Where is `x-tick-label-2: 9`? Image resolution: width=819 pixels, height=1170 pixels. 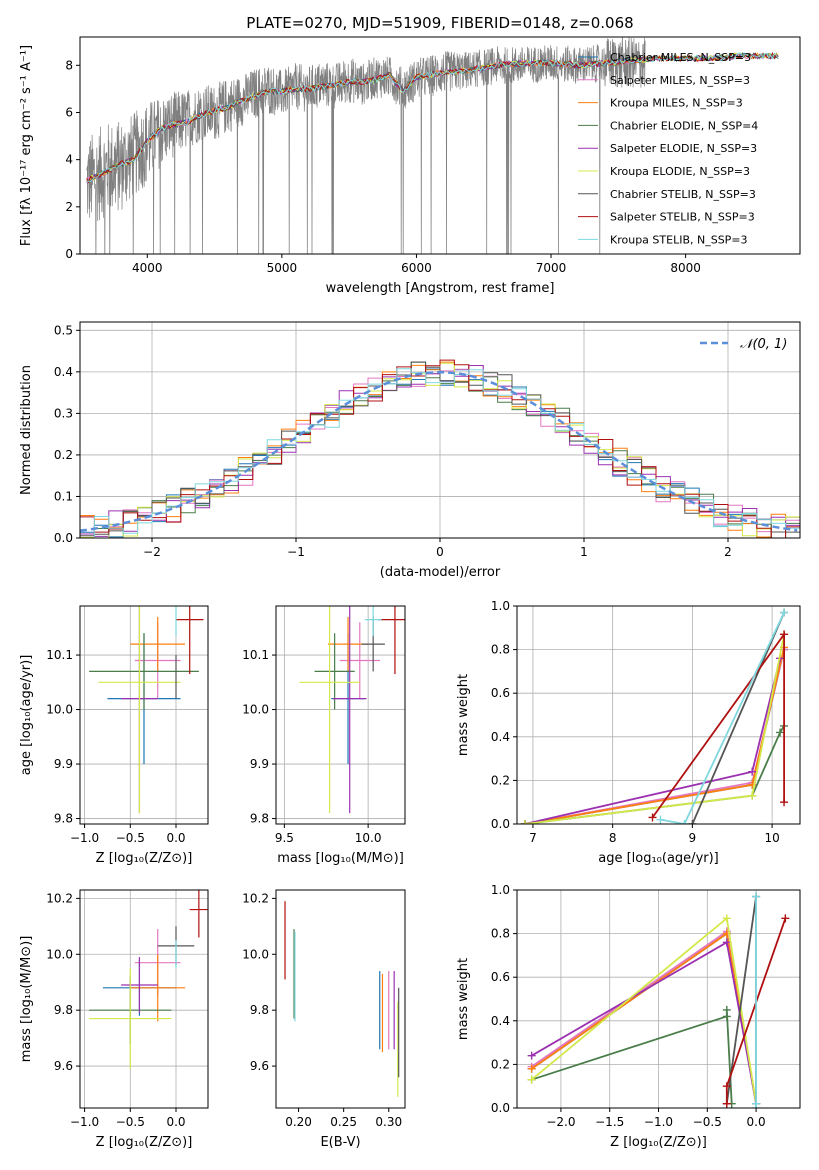
x-tick-label-2: 9 is located at coordinates (693, 838).